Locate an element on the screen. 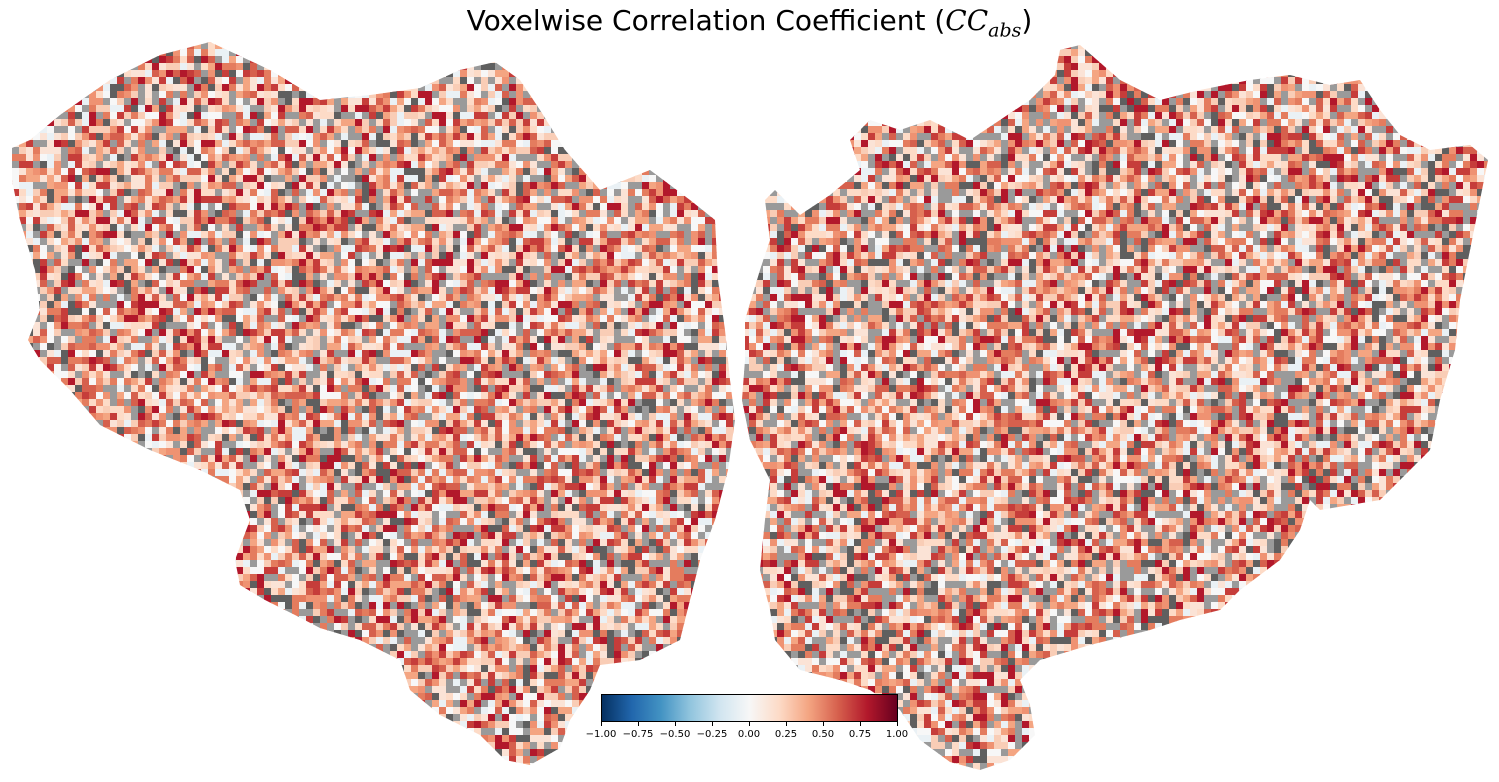  colorbar-tick-label: 0.25 is located at coordinates (786, 734).